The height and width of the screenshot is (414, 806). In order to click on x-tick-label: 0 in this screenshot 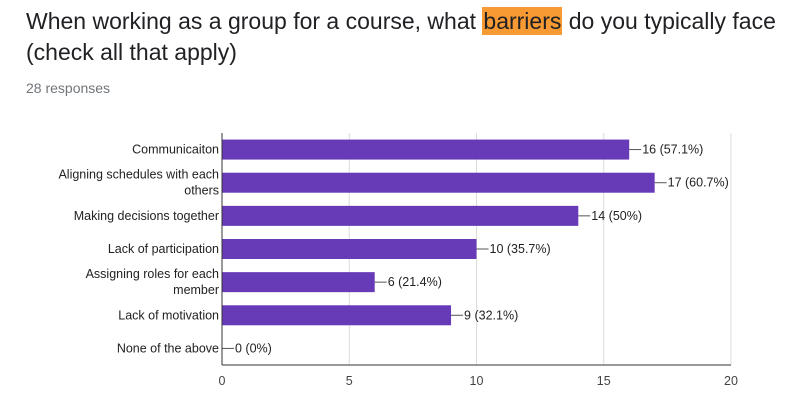, I will do `click(222, 381)`.